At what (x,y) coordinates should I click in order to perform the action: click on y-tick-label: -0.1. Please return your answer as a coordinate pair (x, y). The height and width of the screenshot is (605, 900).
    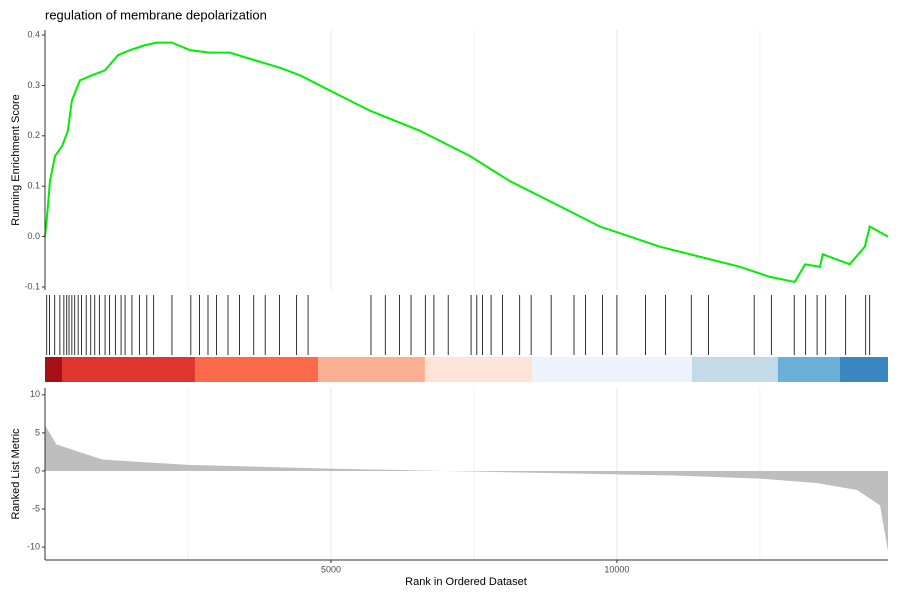
    Looking at the image, I should click on (32, 286).